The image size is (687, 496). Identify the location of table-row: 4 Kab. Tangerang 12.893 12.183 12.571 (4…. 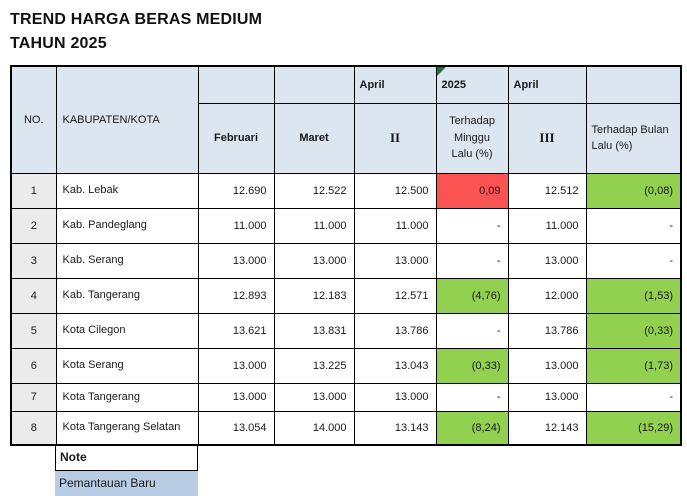
(346, 295).